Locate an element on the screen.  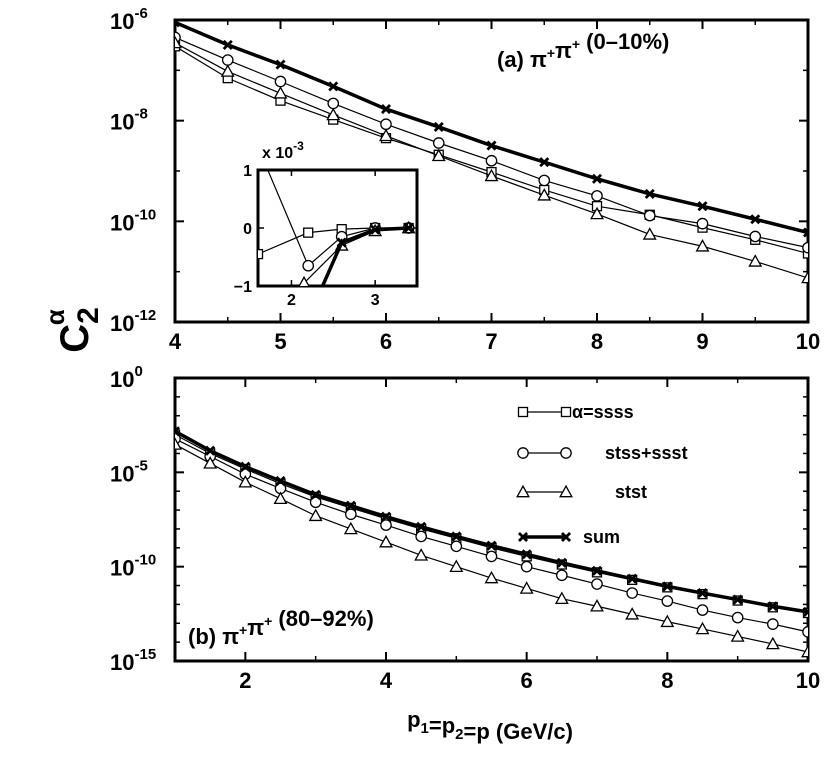
annotation-sup: + is located at coordinates (243, 630).